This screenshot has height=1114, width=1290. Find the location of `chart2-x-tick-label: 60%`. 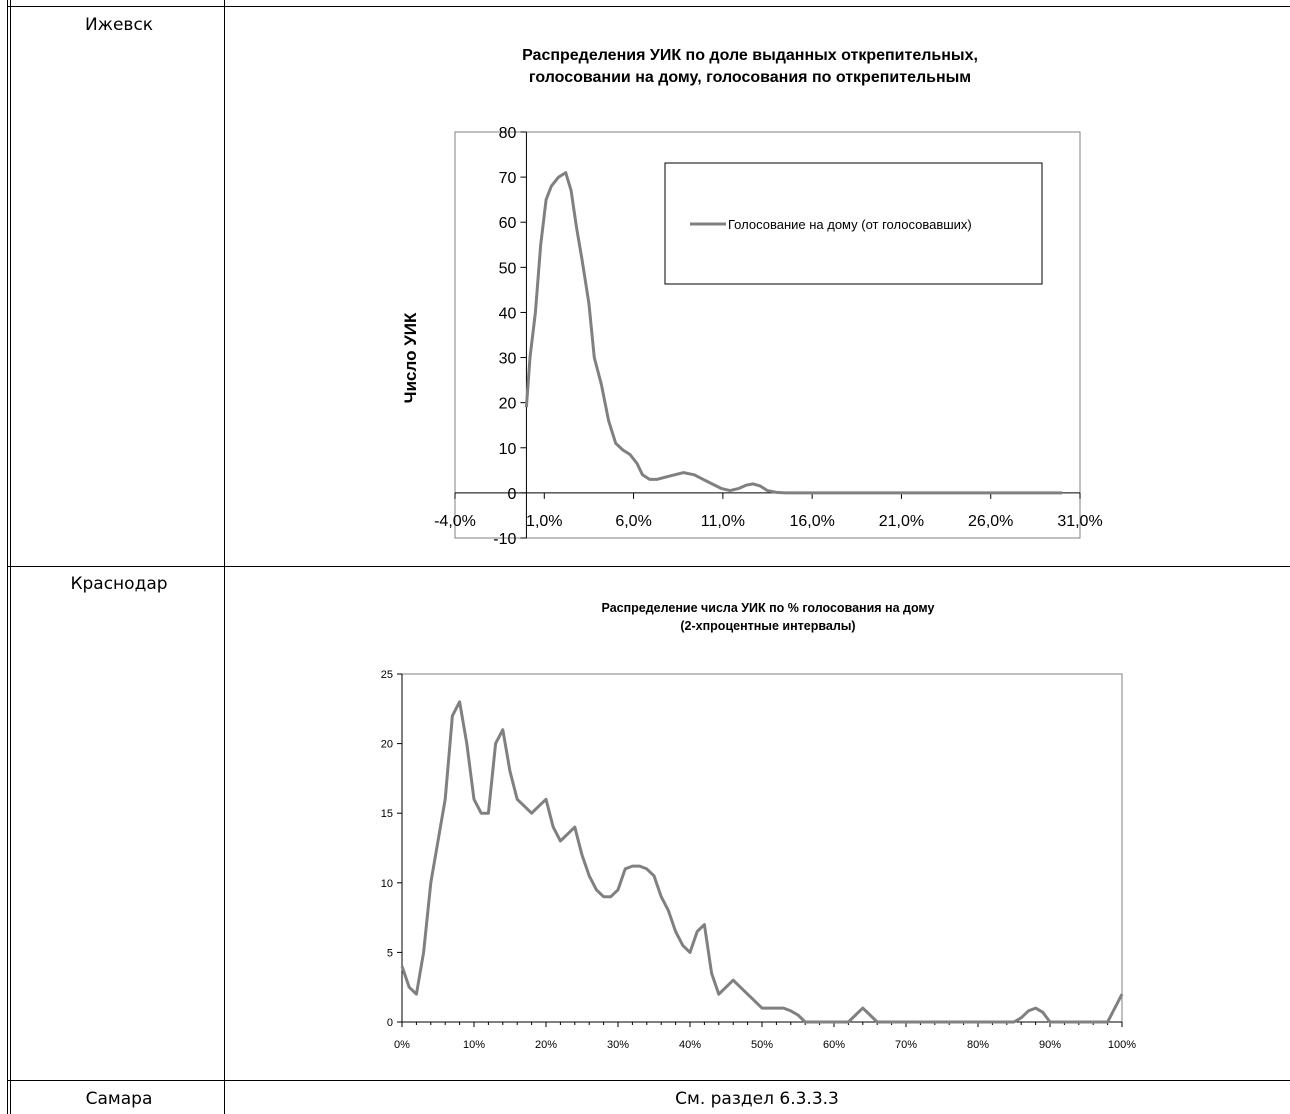

chart2-x-tick-label: 60% is located at coordinates (834, 1045).